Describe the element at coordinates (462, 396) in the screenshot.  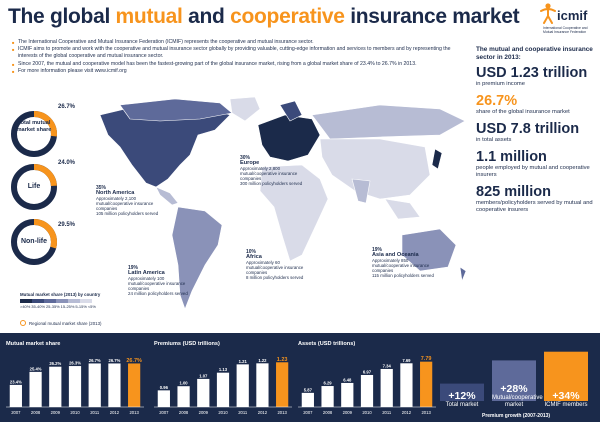
I see `growth-value: +12%` at that location.